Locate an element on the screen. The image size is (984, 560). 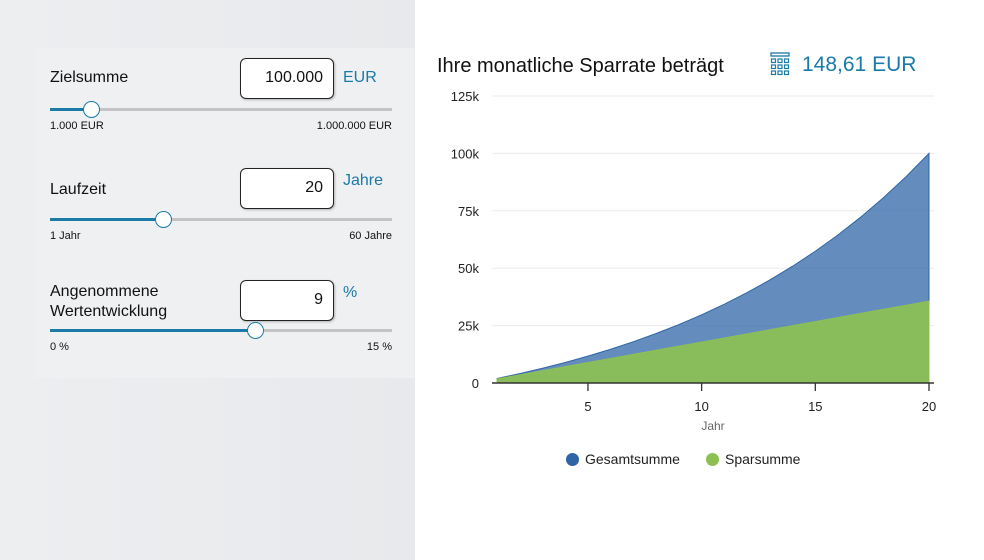
unit-label: EUR is located at coordinates (360, 77).